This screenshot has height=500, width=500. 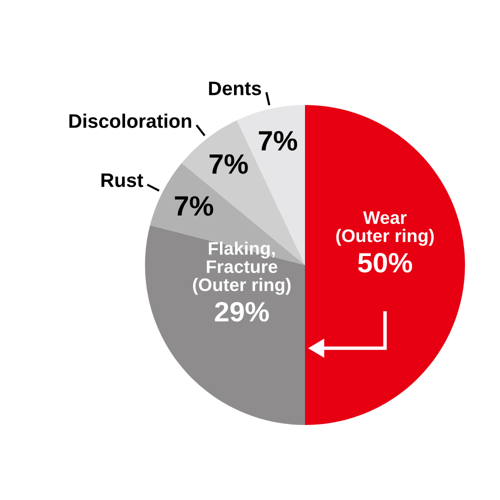 What do you see at coordinates (122, 181) in the screenshot?
I see `slice-label: Rust` at bounding box center [122, 181].